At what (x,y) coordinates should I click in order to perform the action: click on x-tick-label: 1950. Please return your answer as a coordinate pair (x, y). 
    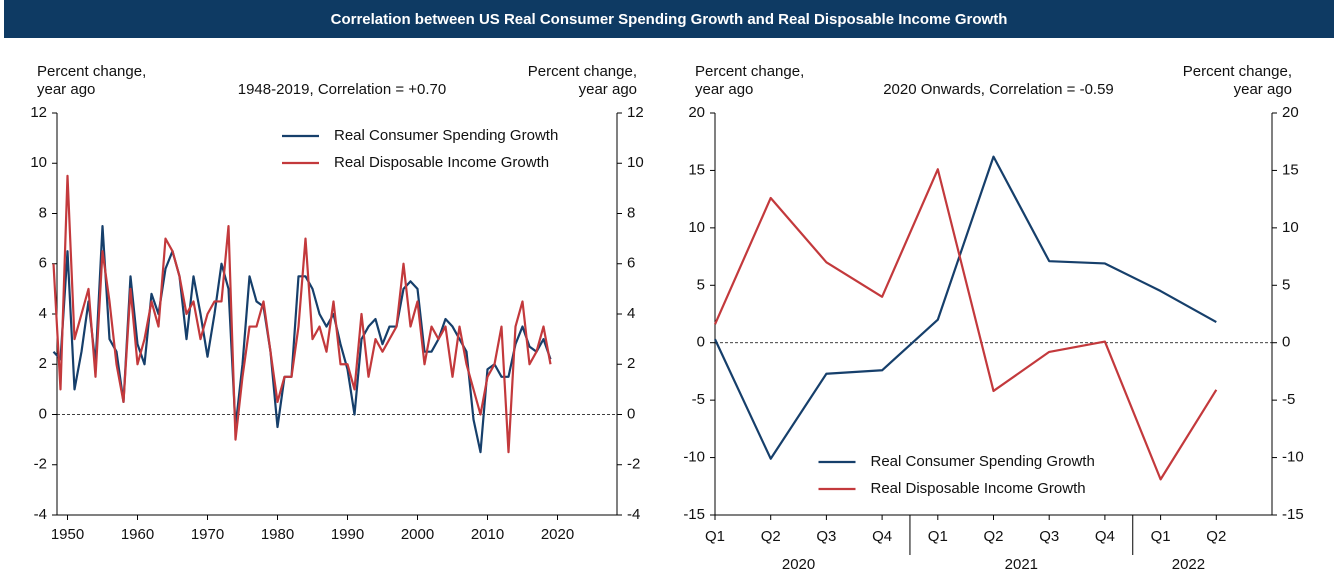
    Looking at the image, I should click on (67, 534).